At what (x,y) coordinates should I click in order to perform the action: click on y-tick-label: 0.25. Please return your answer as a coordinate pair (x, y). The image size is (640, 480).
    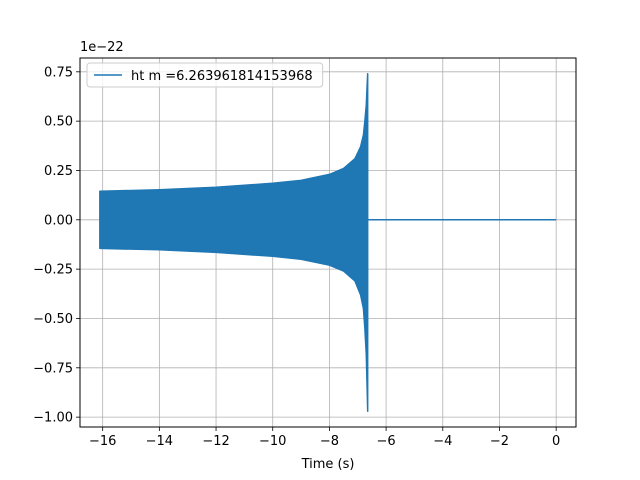
    Looking at the image, I should click on (58, 171).